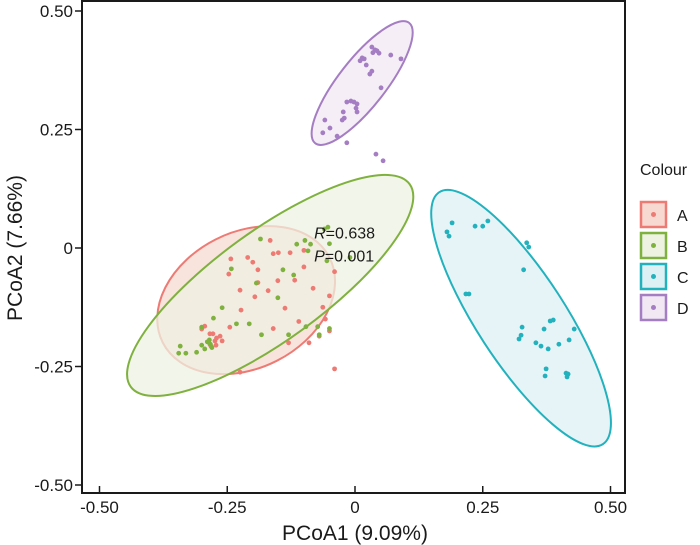 Image resolution: width=700 pixels, height=545 pixels. What do you see at coordinates (682, 216) in the screenshot?
I see `legend-label: A` at bounding box center [682, 216].